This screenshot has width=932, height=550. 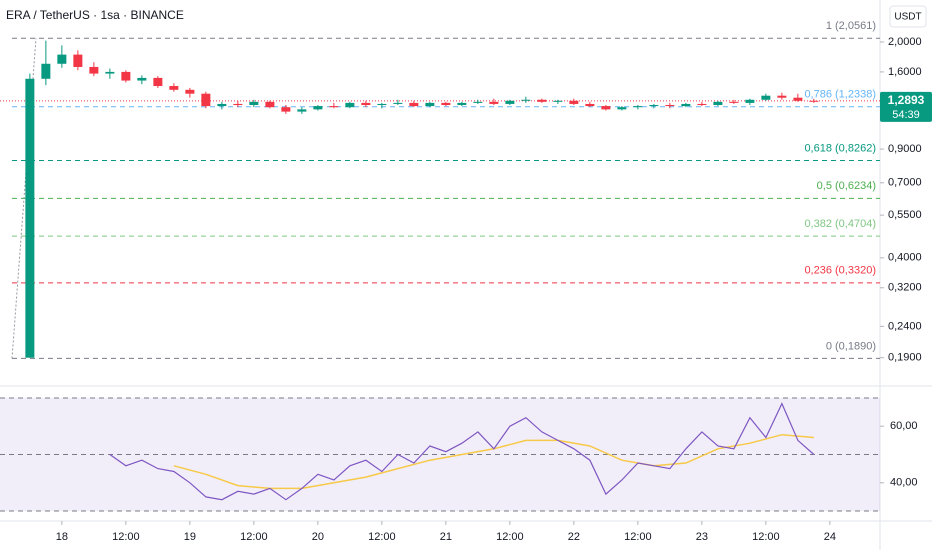 What do you see at coordinates (840, 148) in the screenshot?
I see `fib-label: 0,618 (0,8262)` at bounding box center [840, 148].